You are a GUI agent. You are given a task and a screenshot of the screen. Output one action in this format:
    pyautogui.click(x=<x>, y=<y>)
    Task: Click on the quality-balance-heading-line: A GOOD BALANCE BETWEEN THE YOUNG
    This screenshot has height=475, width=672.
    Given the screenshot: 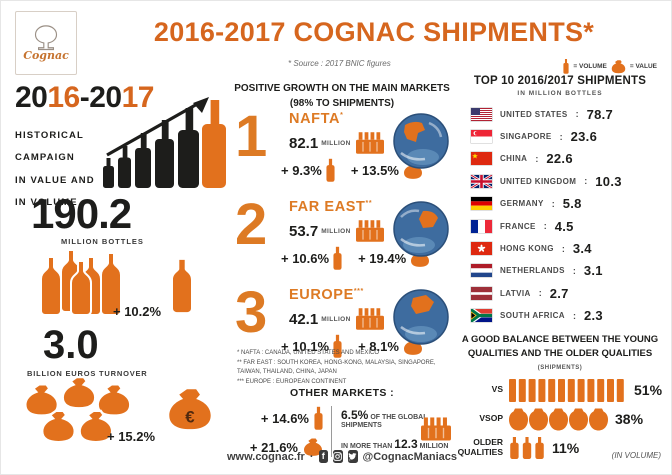 What is the action you would take?
    pyautogui.click(x=560, y=339)
    